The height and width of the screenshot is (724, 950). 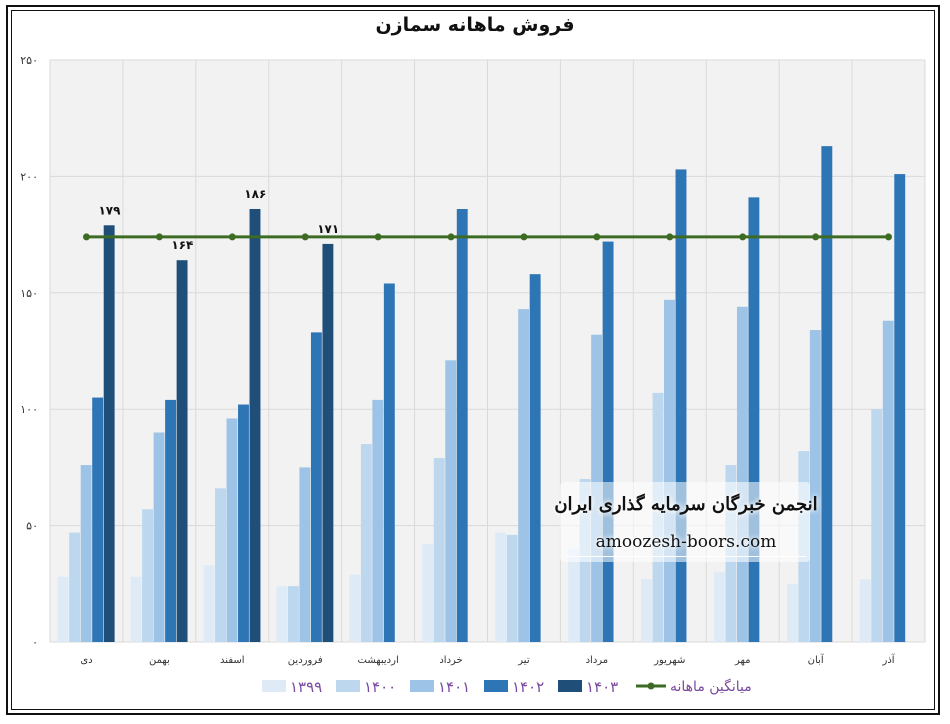 I want to click on bar-۱۴۰۲-شهریور, so click(x=681, y=405).